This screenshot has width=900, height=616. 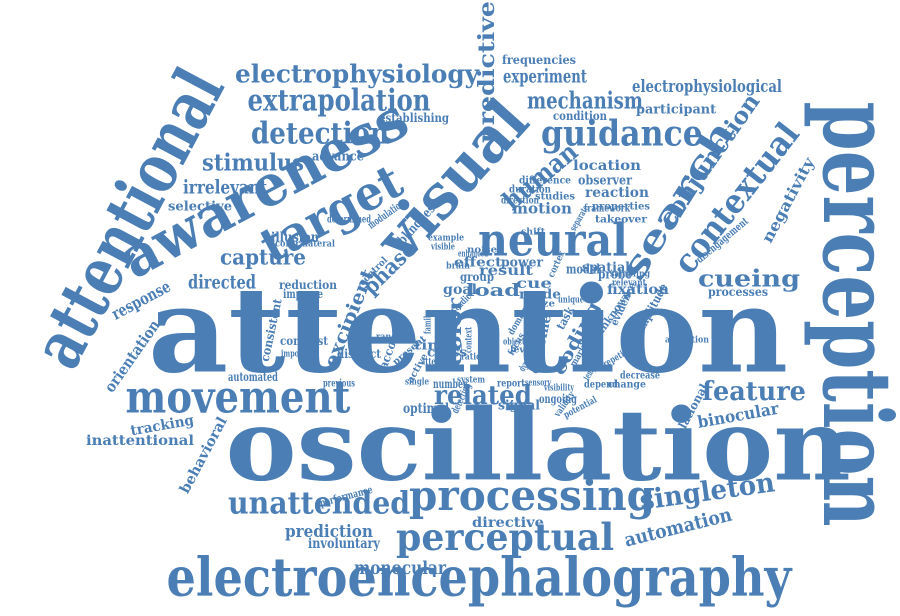 I want to click on word-group: group, so click(x=477, y=277).